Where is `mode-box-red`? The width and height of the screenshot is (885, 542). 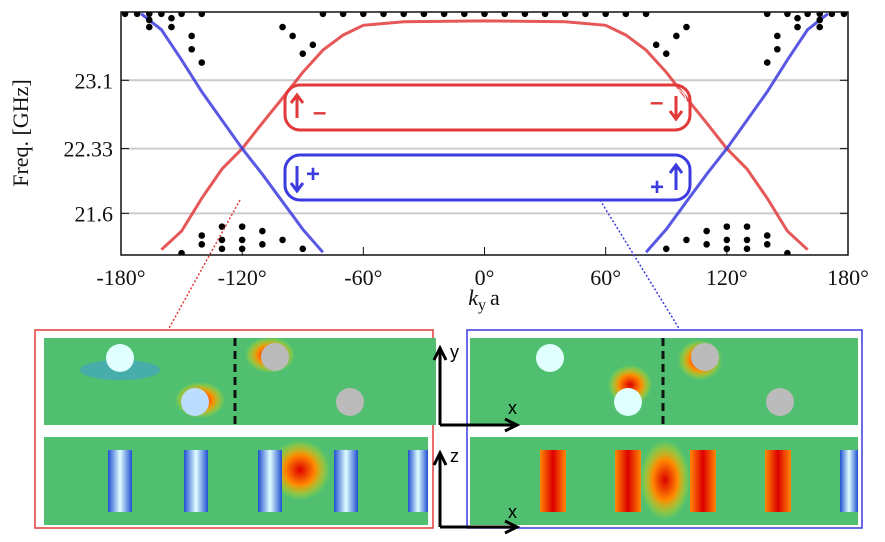 mode-box-red is located at coordinates (487, 107).